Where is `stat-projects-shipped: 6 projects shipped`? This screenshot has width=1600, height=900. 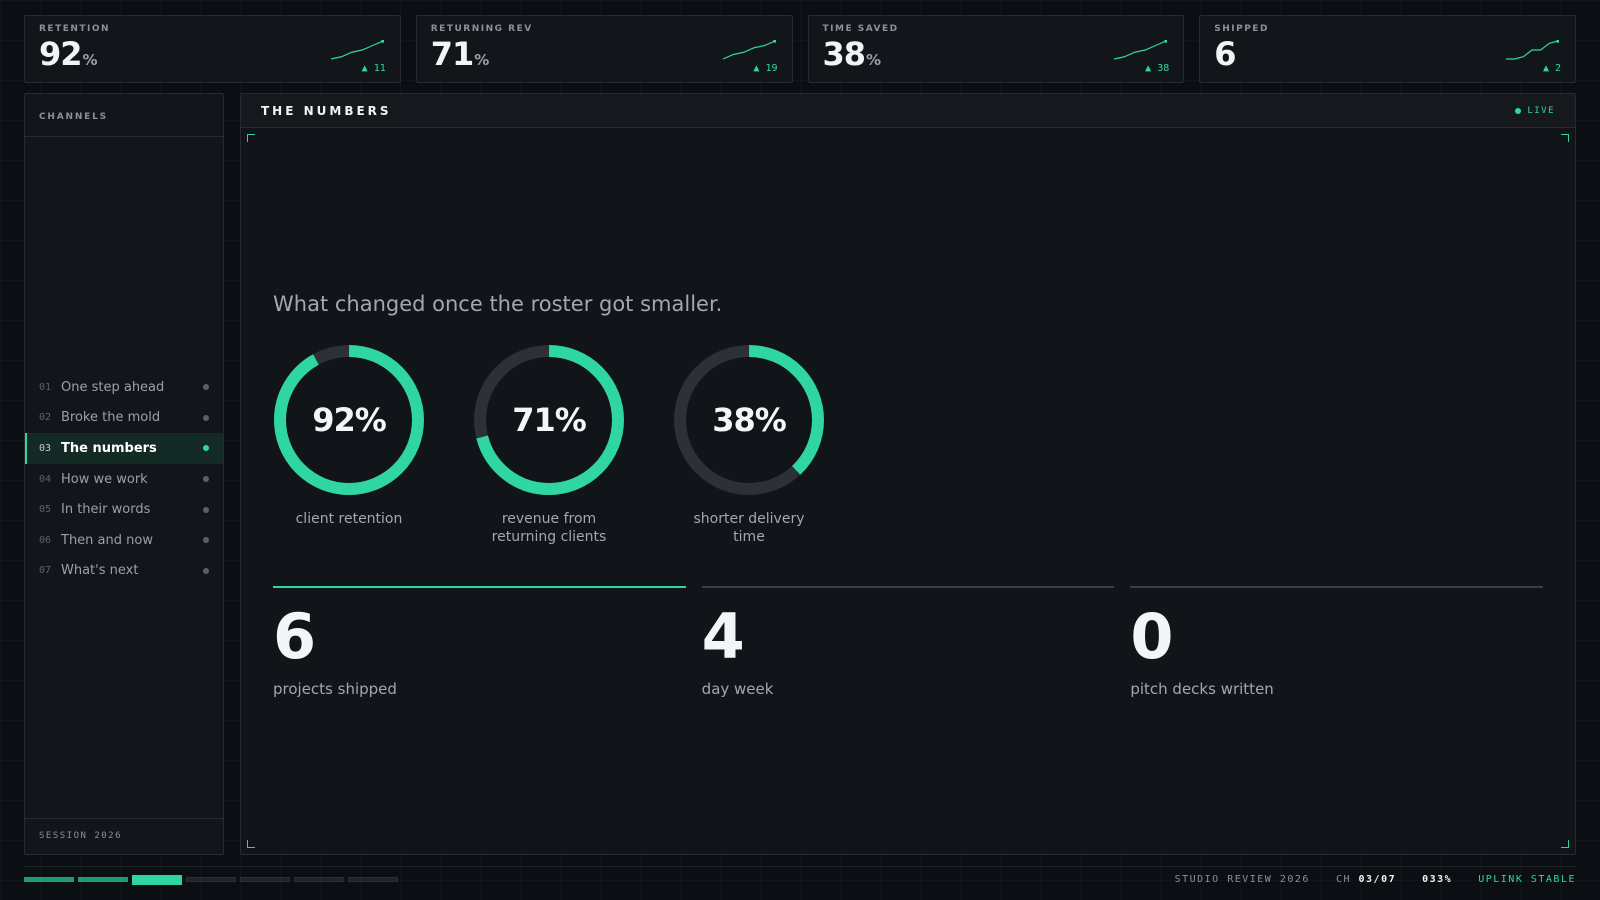 stat-projects-shipped: 6 projects shipped is located at coordinates (479, 642).